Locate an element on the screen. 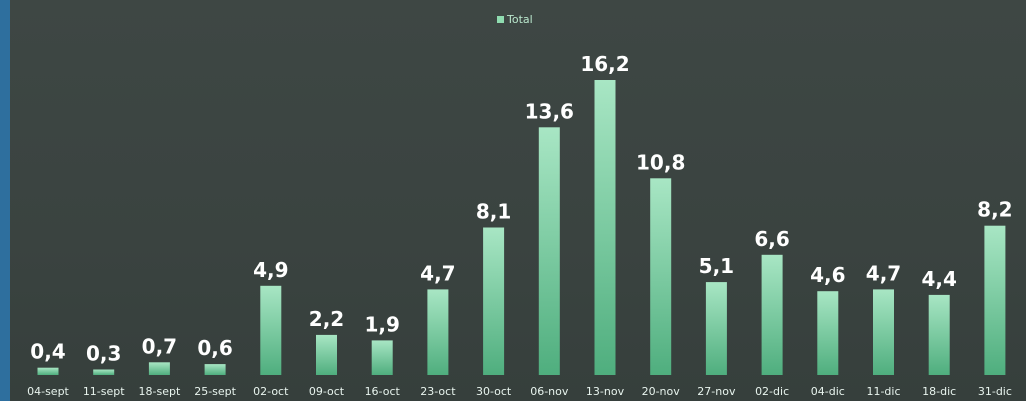  value-label-09-oct: 2,2 is located at coordinates (326, 319).